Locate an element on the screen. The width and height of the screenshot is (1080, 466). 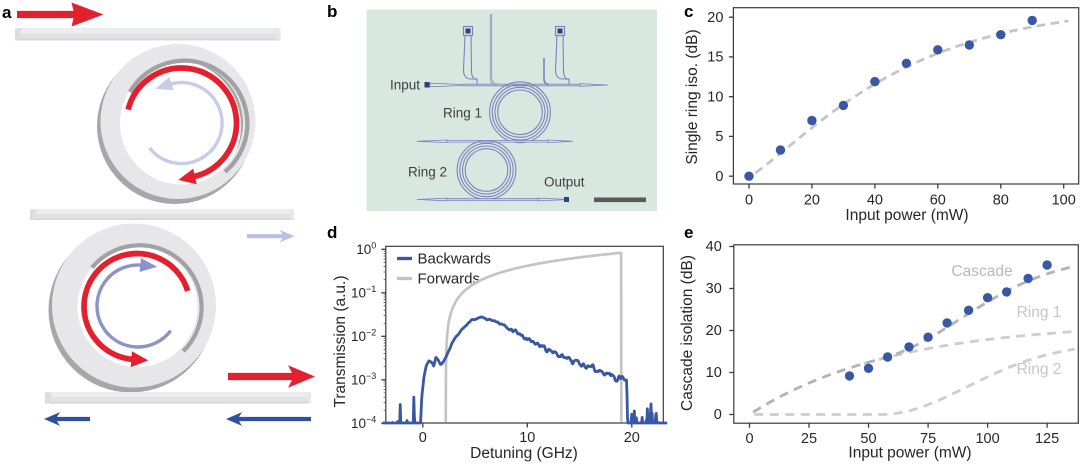
svg-text: Transmission (a.u.) is located at coordinates (340, 341).